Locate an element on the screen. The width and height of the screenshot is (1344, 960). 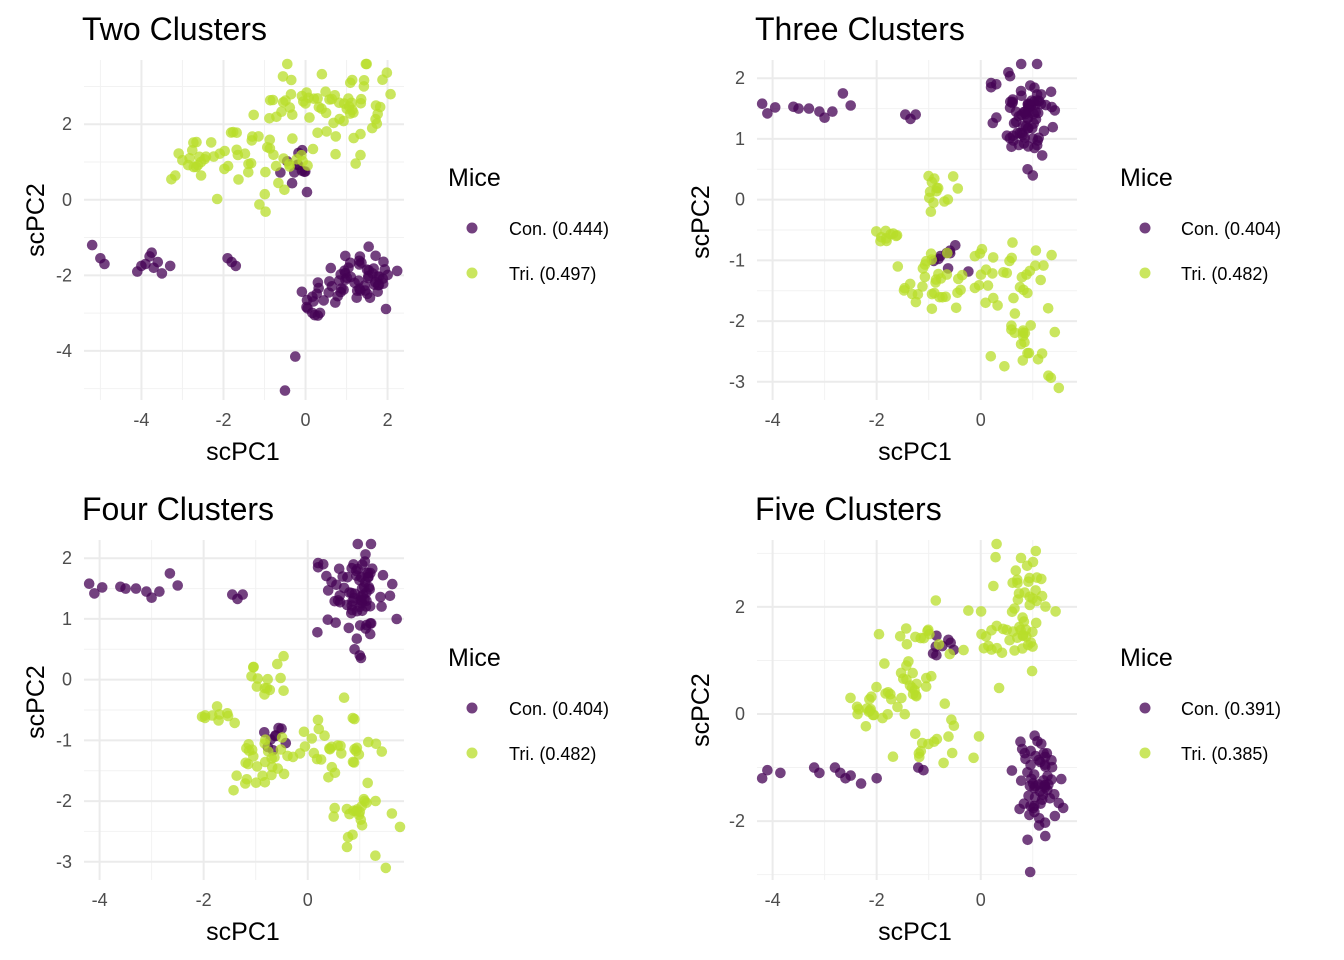
panel-title: Four Clusters is located at coordinates (178, 509).